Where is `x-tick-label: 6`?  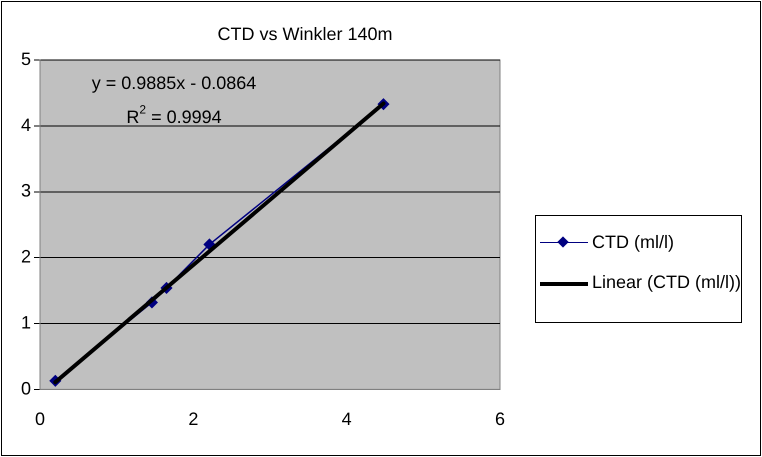
x-tick-label: 6 is located at coordinates (500, 419).